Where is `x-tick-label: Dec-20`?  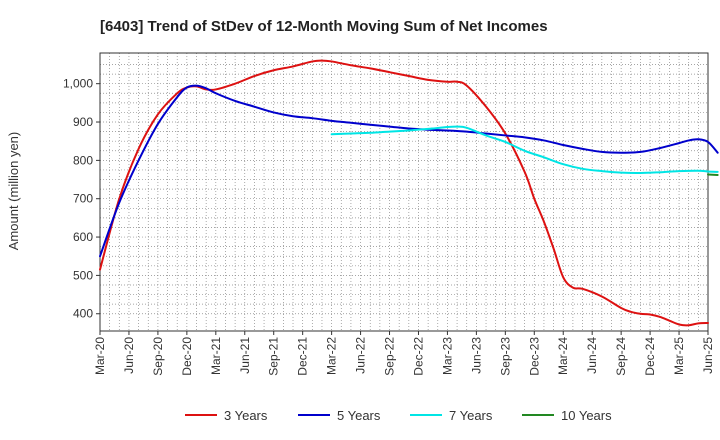
x-tick-label: Dec-20 is located at coordinates (187, 356).